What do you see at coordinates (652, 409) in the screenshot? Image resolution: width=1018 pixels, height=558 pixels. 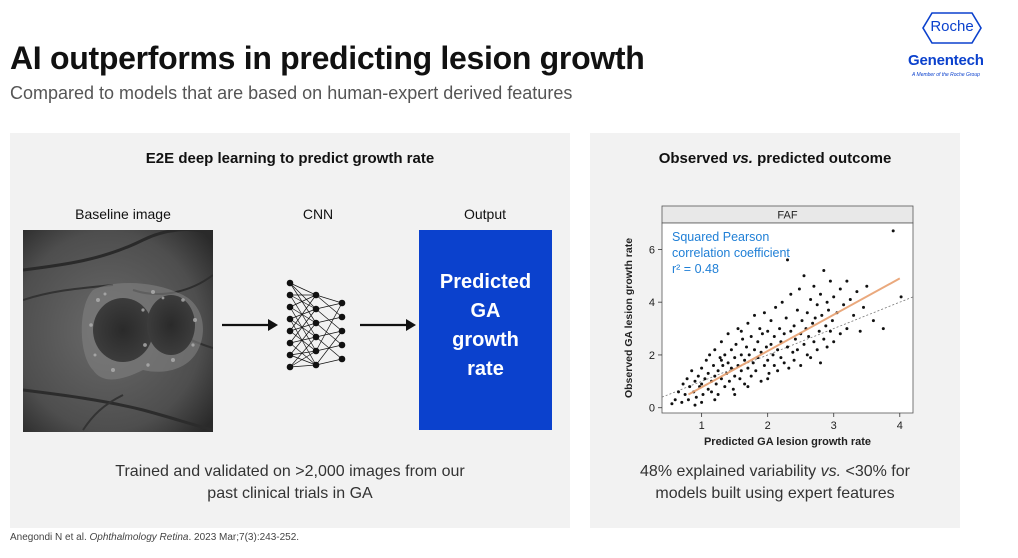 I see `y-tick-label: 0` at bounding box center [652, 409].